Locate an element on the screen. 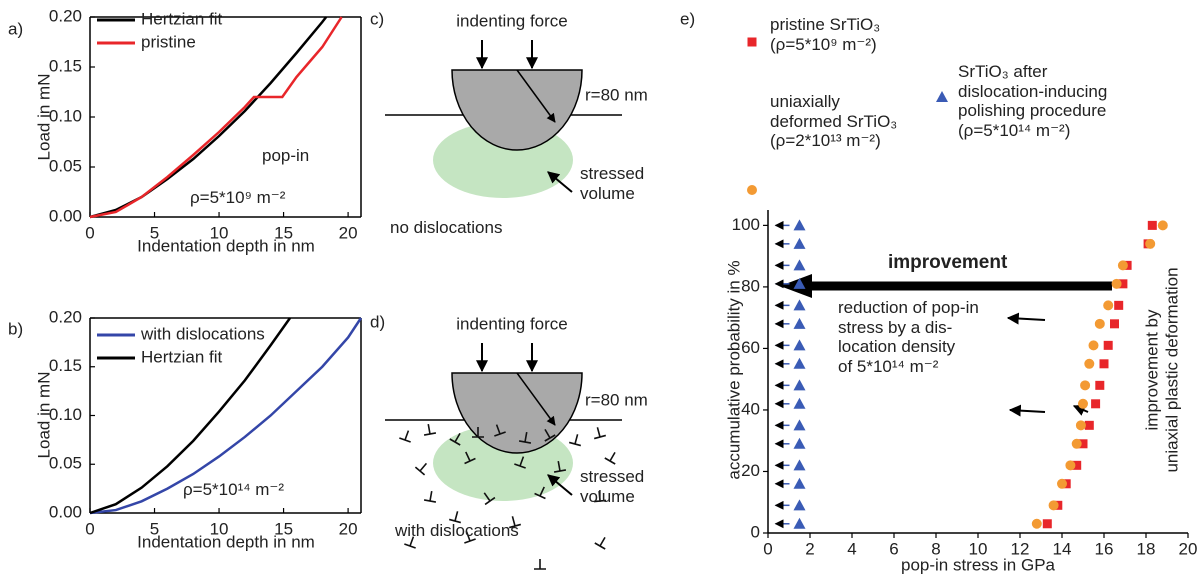 The height and width of the screenshot is (577, 1203). x-tick-label: 8 is located at coordinates (935, 548).